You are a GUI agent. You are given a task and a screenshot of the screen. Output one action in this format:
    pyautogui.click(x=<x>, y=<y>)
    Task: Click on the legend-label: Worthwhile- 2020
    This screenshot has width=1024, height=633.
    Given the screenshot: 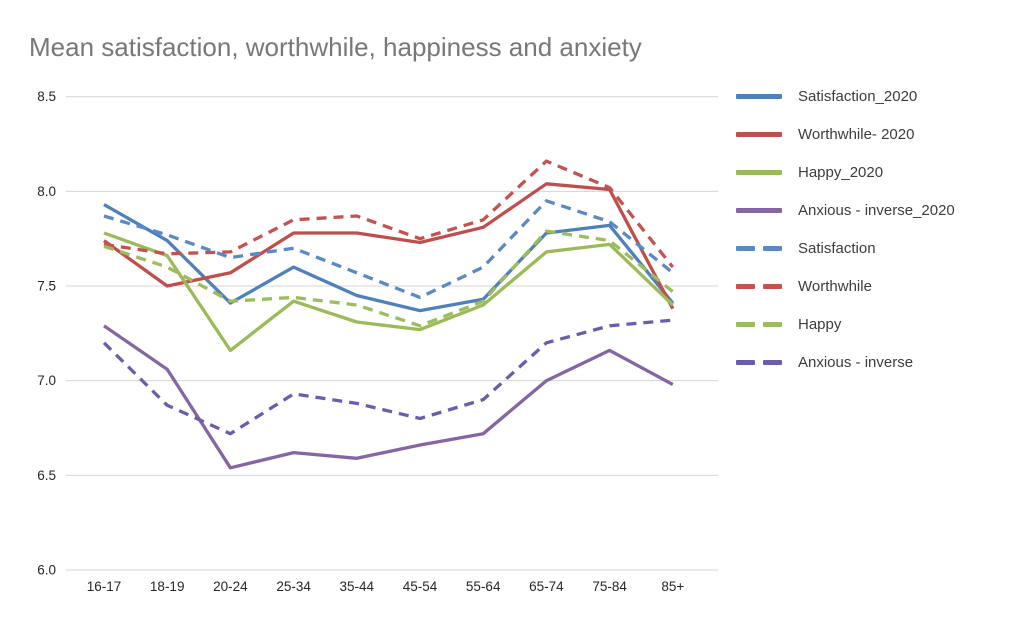 What is the action you would take?
    pyautogui.click(x=856, y=134)
    